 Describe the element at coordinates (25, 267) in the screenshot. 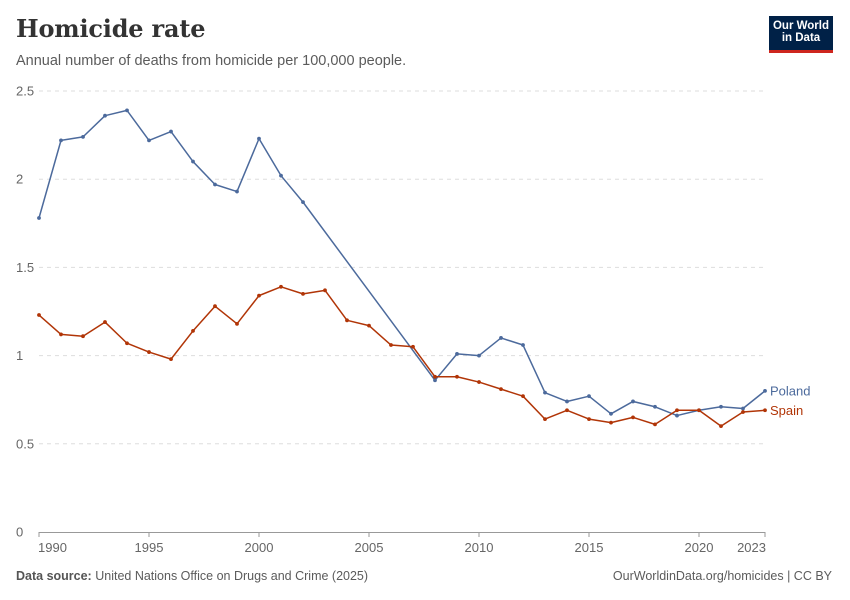

I see `y-tick-label: 1.5` at that location.